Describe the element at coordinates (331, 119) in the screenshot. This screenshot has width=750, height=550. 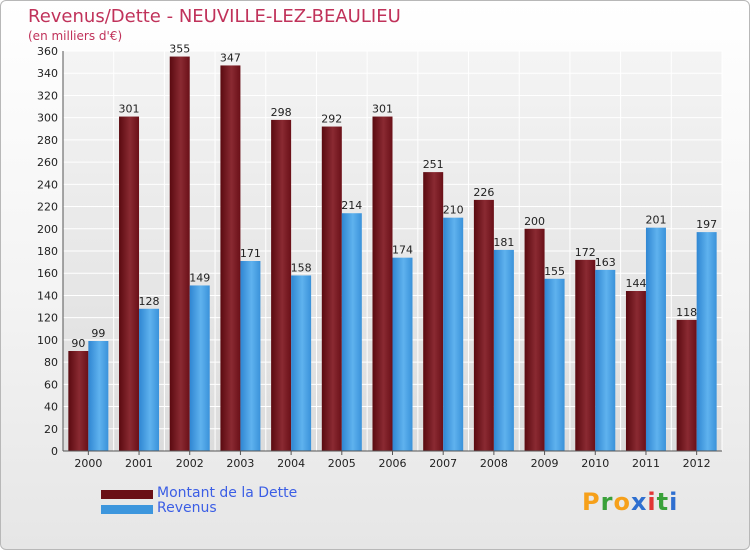
I see `data-label: 292` at that location.